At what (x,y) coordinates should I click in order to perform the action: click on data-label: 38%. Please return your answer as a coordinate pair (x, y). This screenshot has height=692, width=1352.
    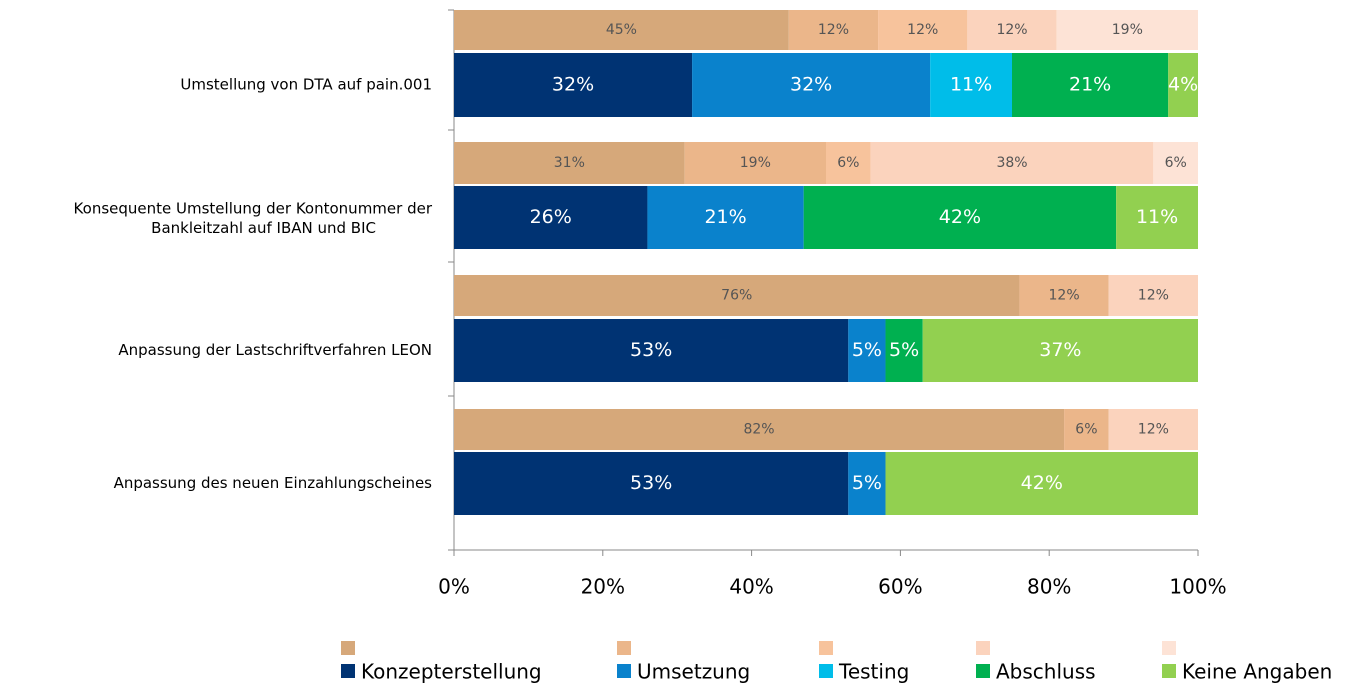
    Looking at the image, I should click on (1011, 163).